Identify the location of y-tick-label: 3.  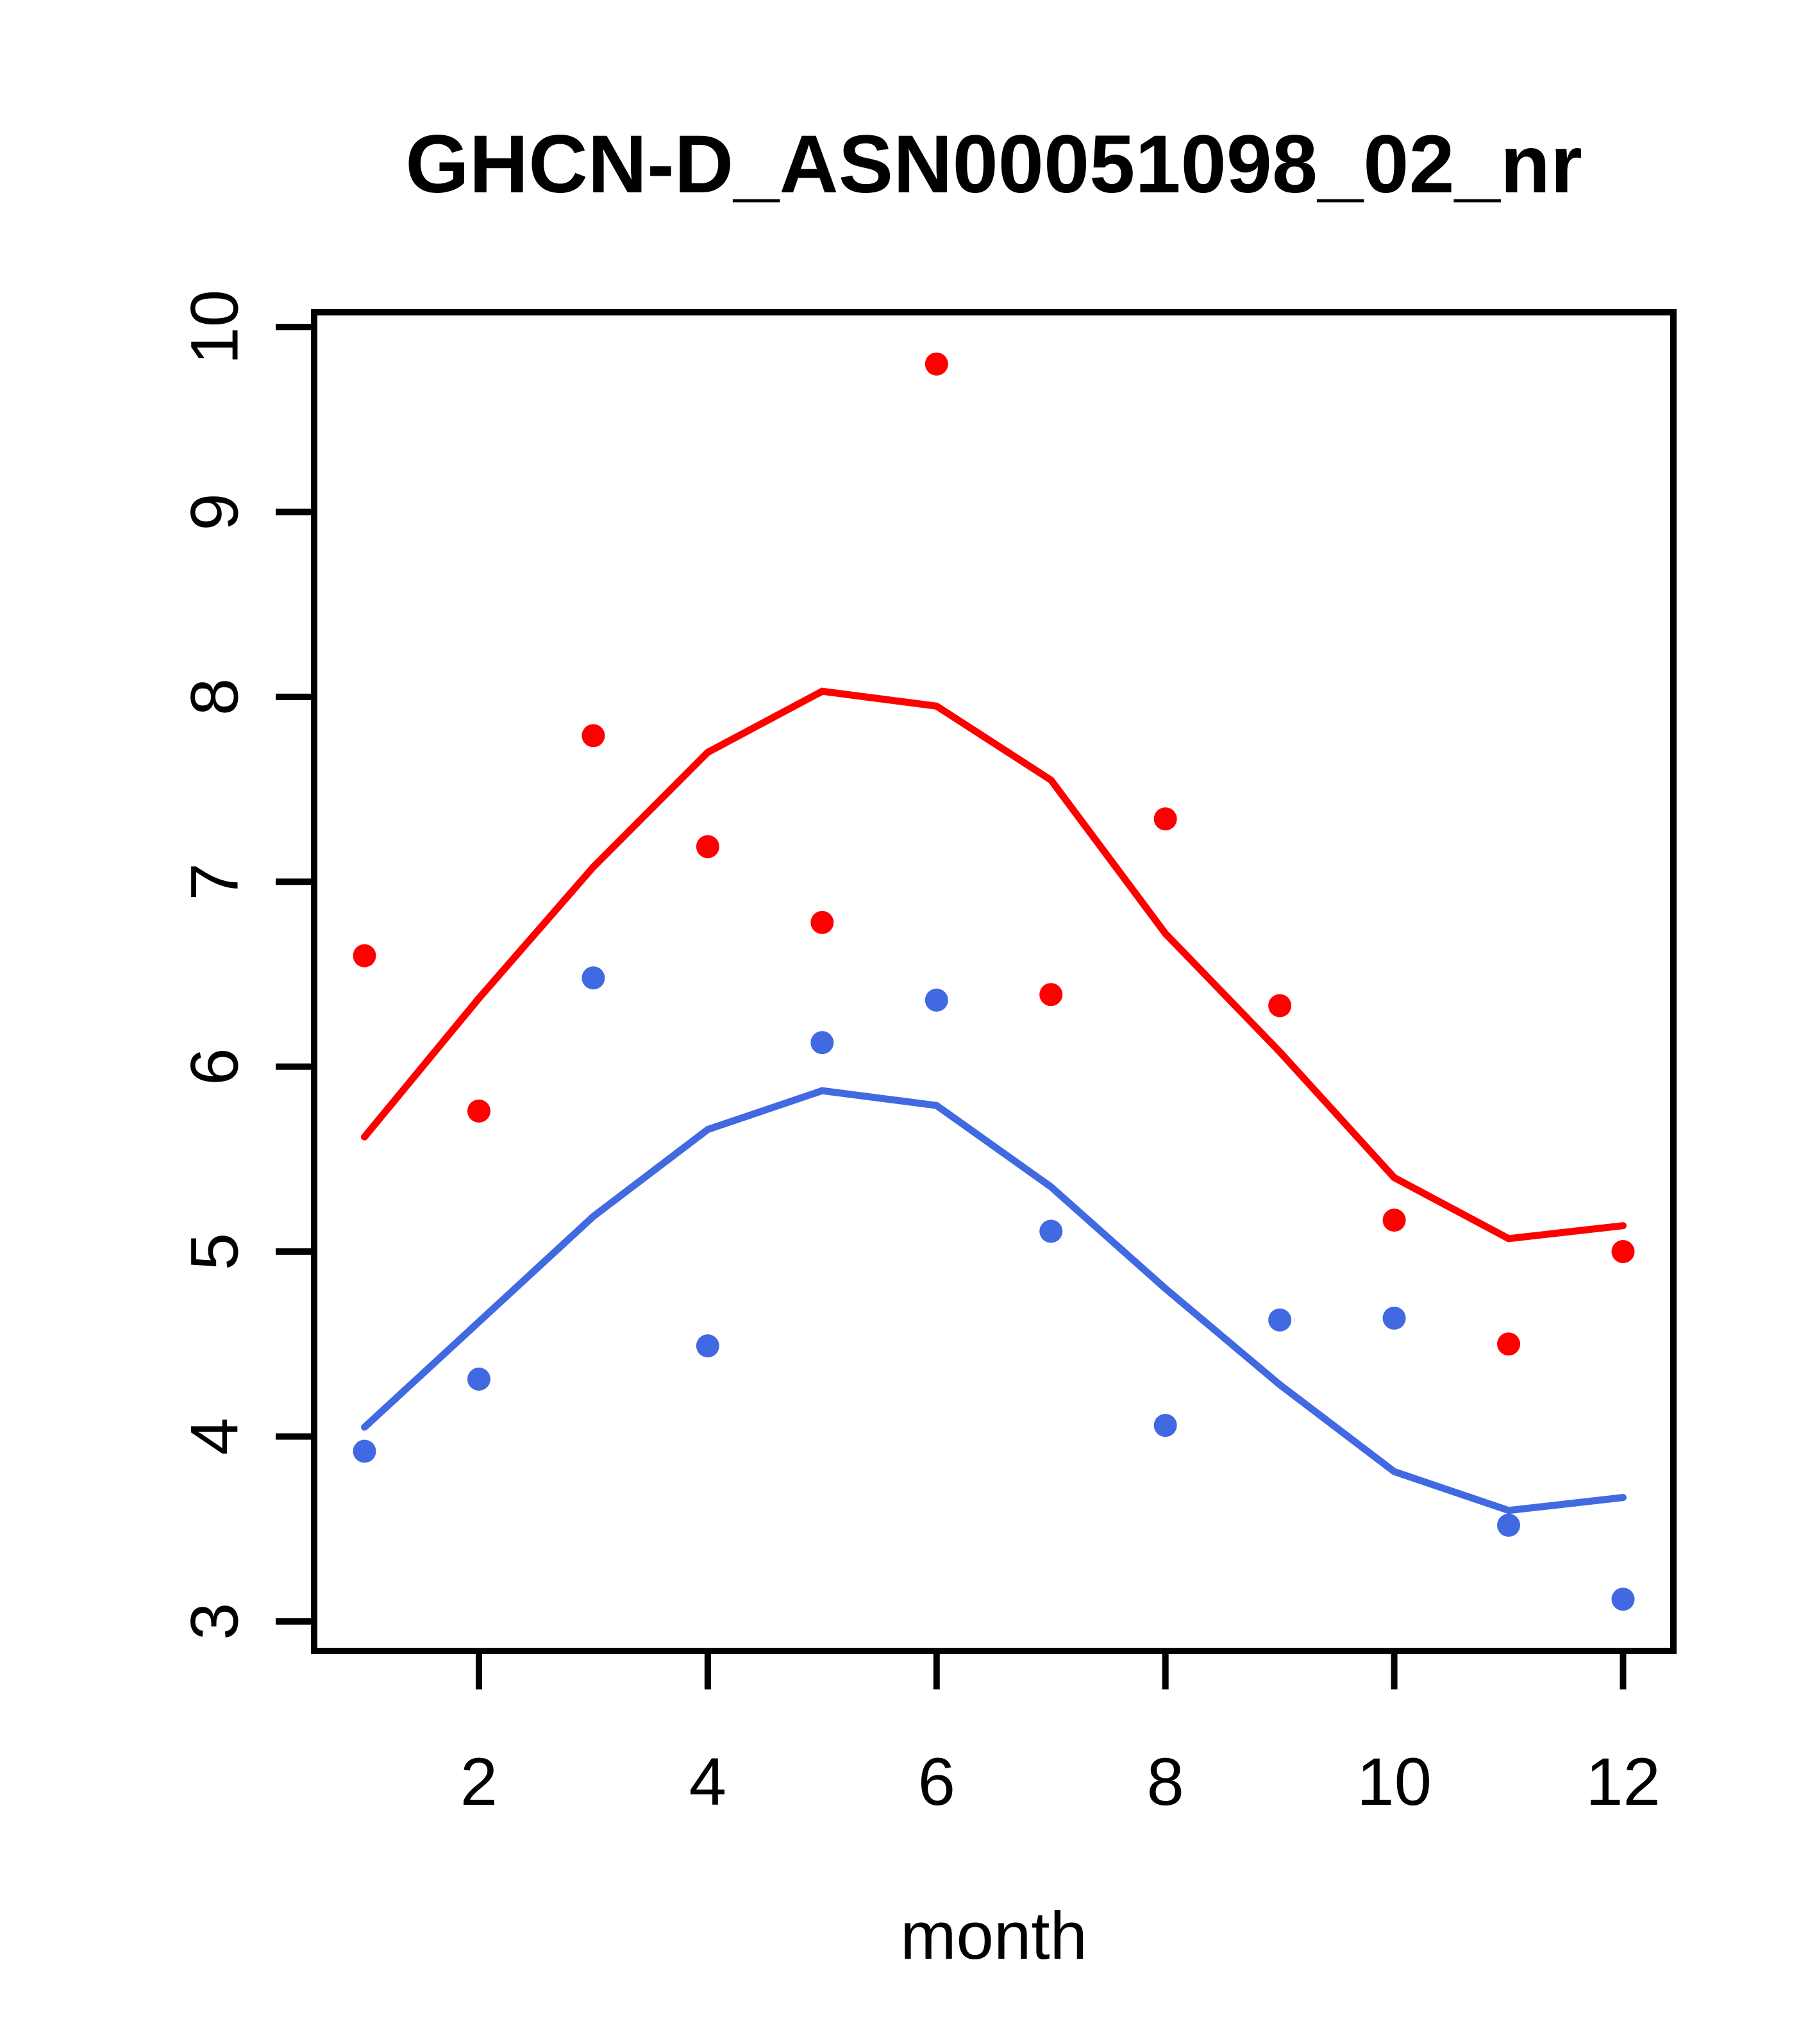
(216, 1621).